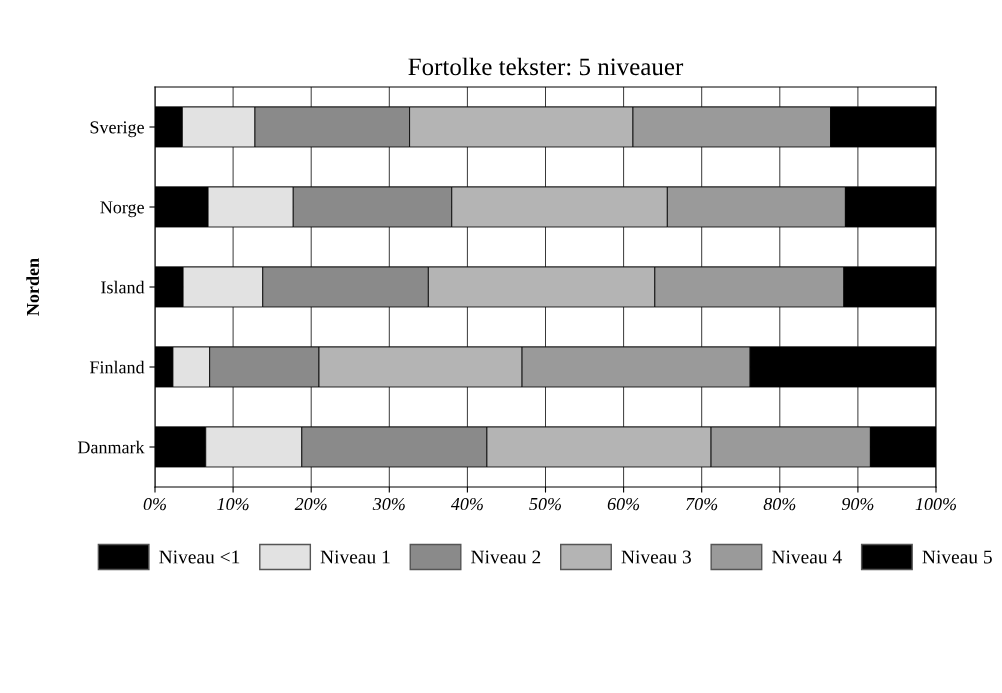 This screenshot has height=693, width=1002. I want to click on x-tick-label: 10%, so click(233, 504).